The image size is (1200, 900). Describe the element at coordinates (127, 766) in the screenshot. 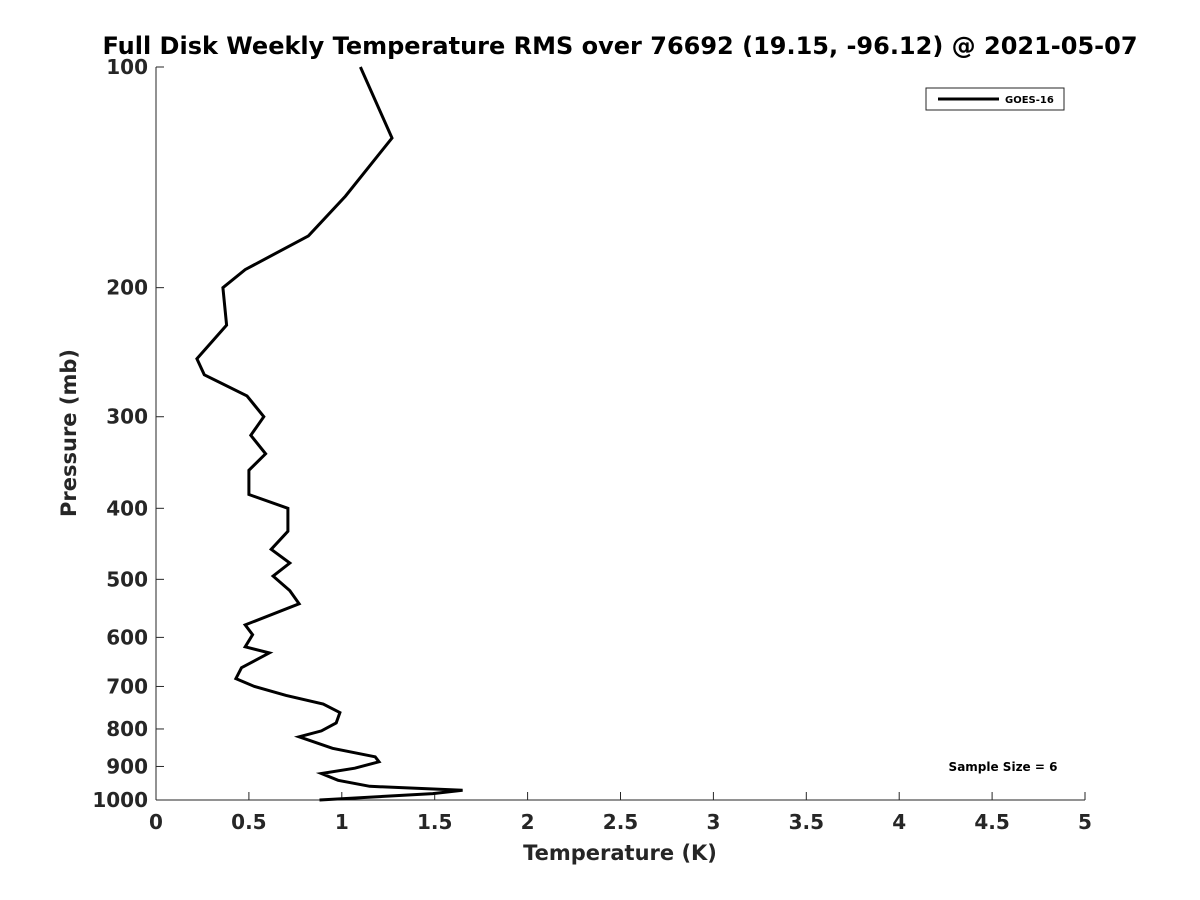

I see `y-tick-label: 900` at that location.